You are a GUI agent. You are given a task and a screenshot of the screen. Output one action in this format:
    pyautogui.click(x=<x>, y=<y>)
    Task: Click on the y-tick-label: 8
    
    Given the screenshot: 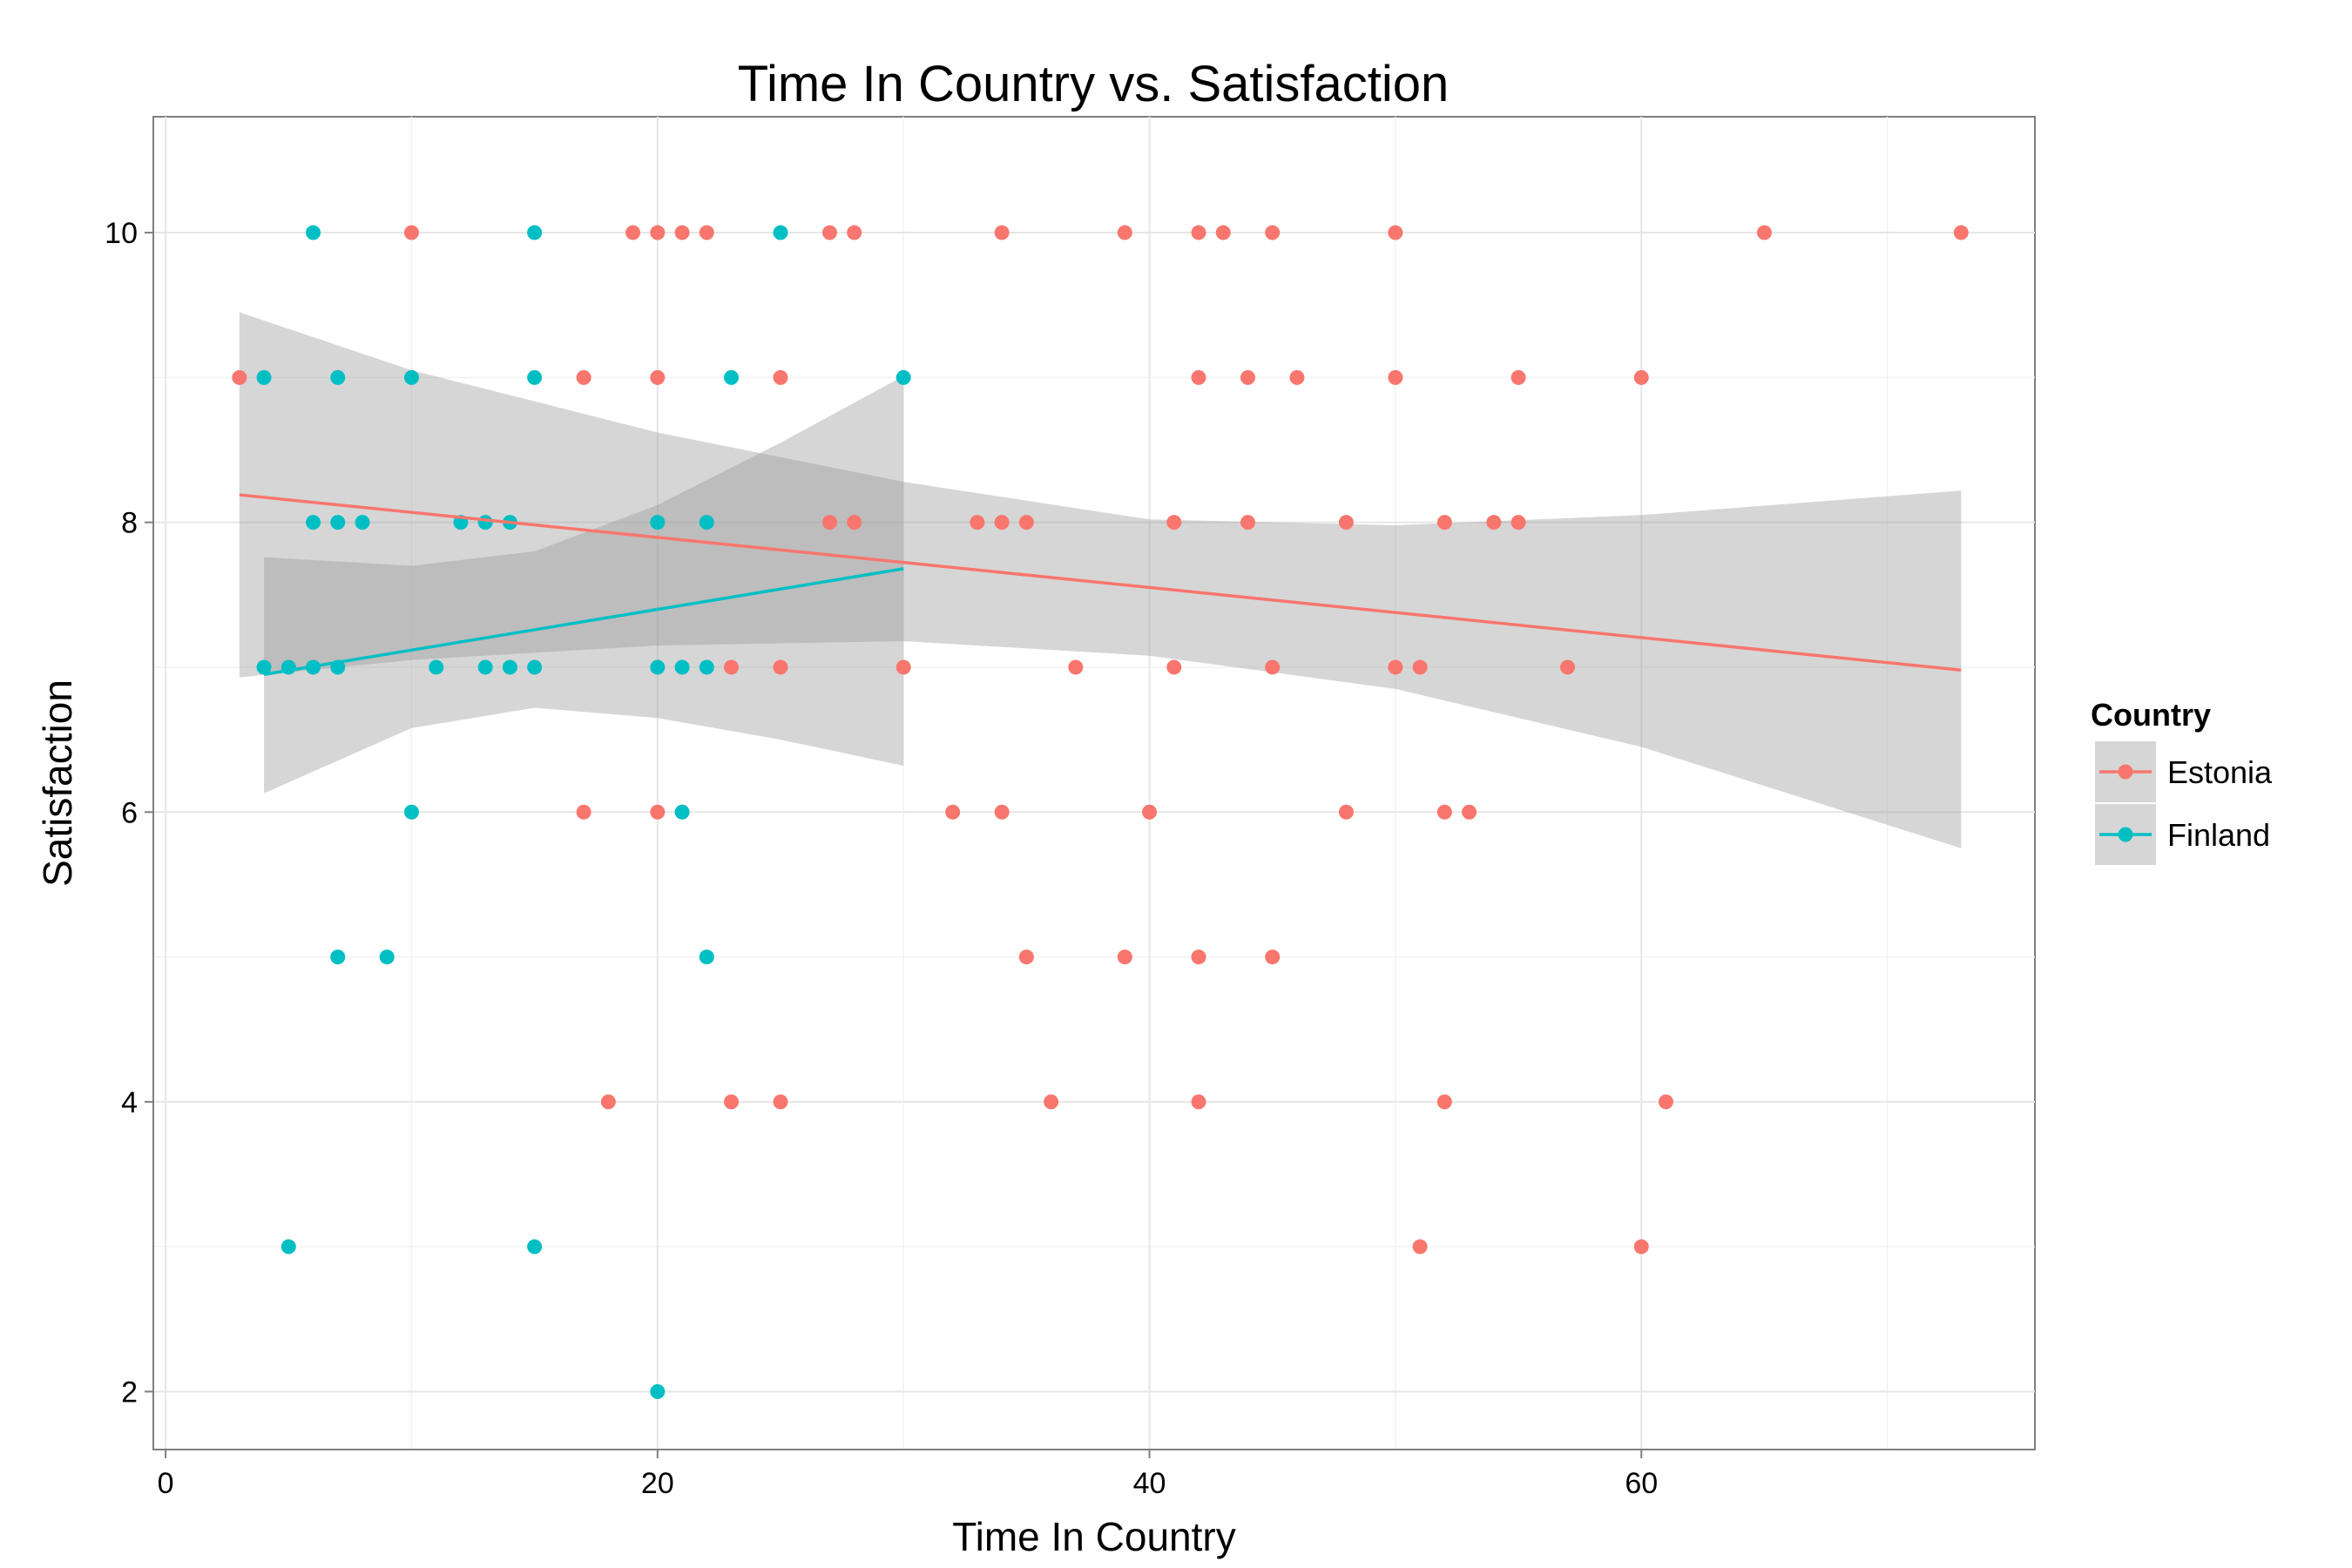 What is the action you would take?
    pyautogui.click(x=129, y=523)
    